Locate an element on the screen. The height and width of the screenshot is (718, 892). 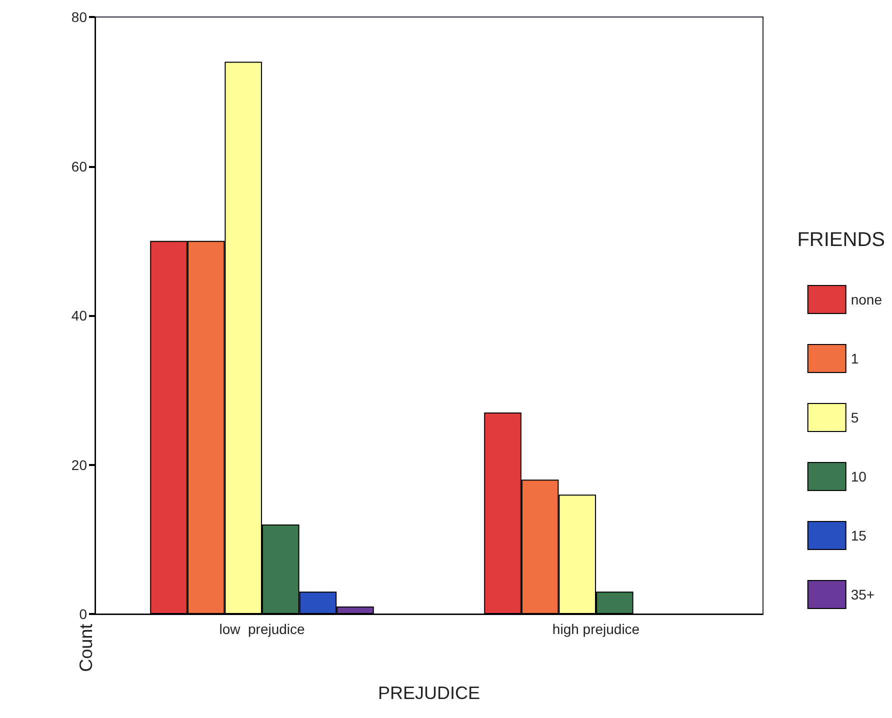
y-tick-label: 20 is located at coordinates (79, 464).